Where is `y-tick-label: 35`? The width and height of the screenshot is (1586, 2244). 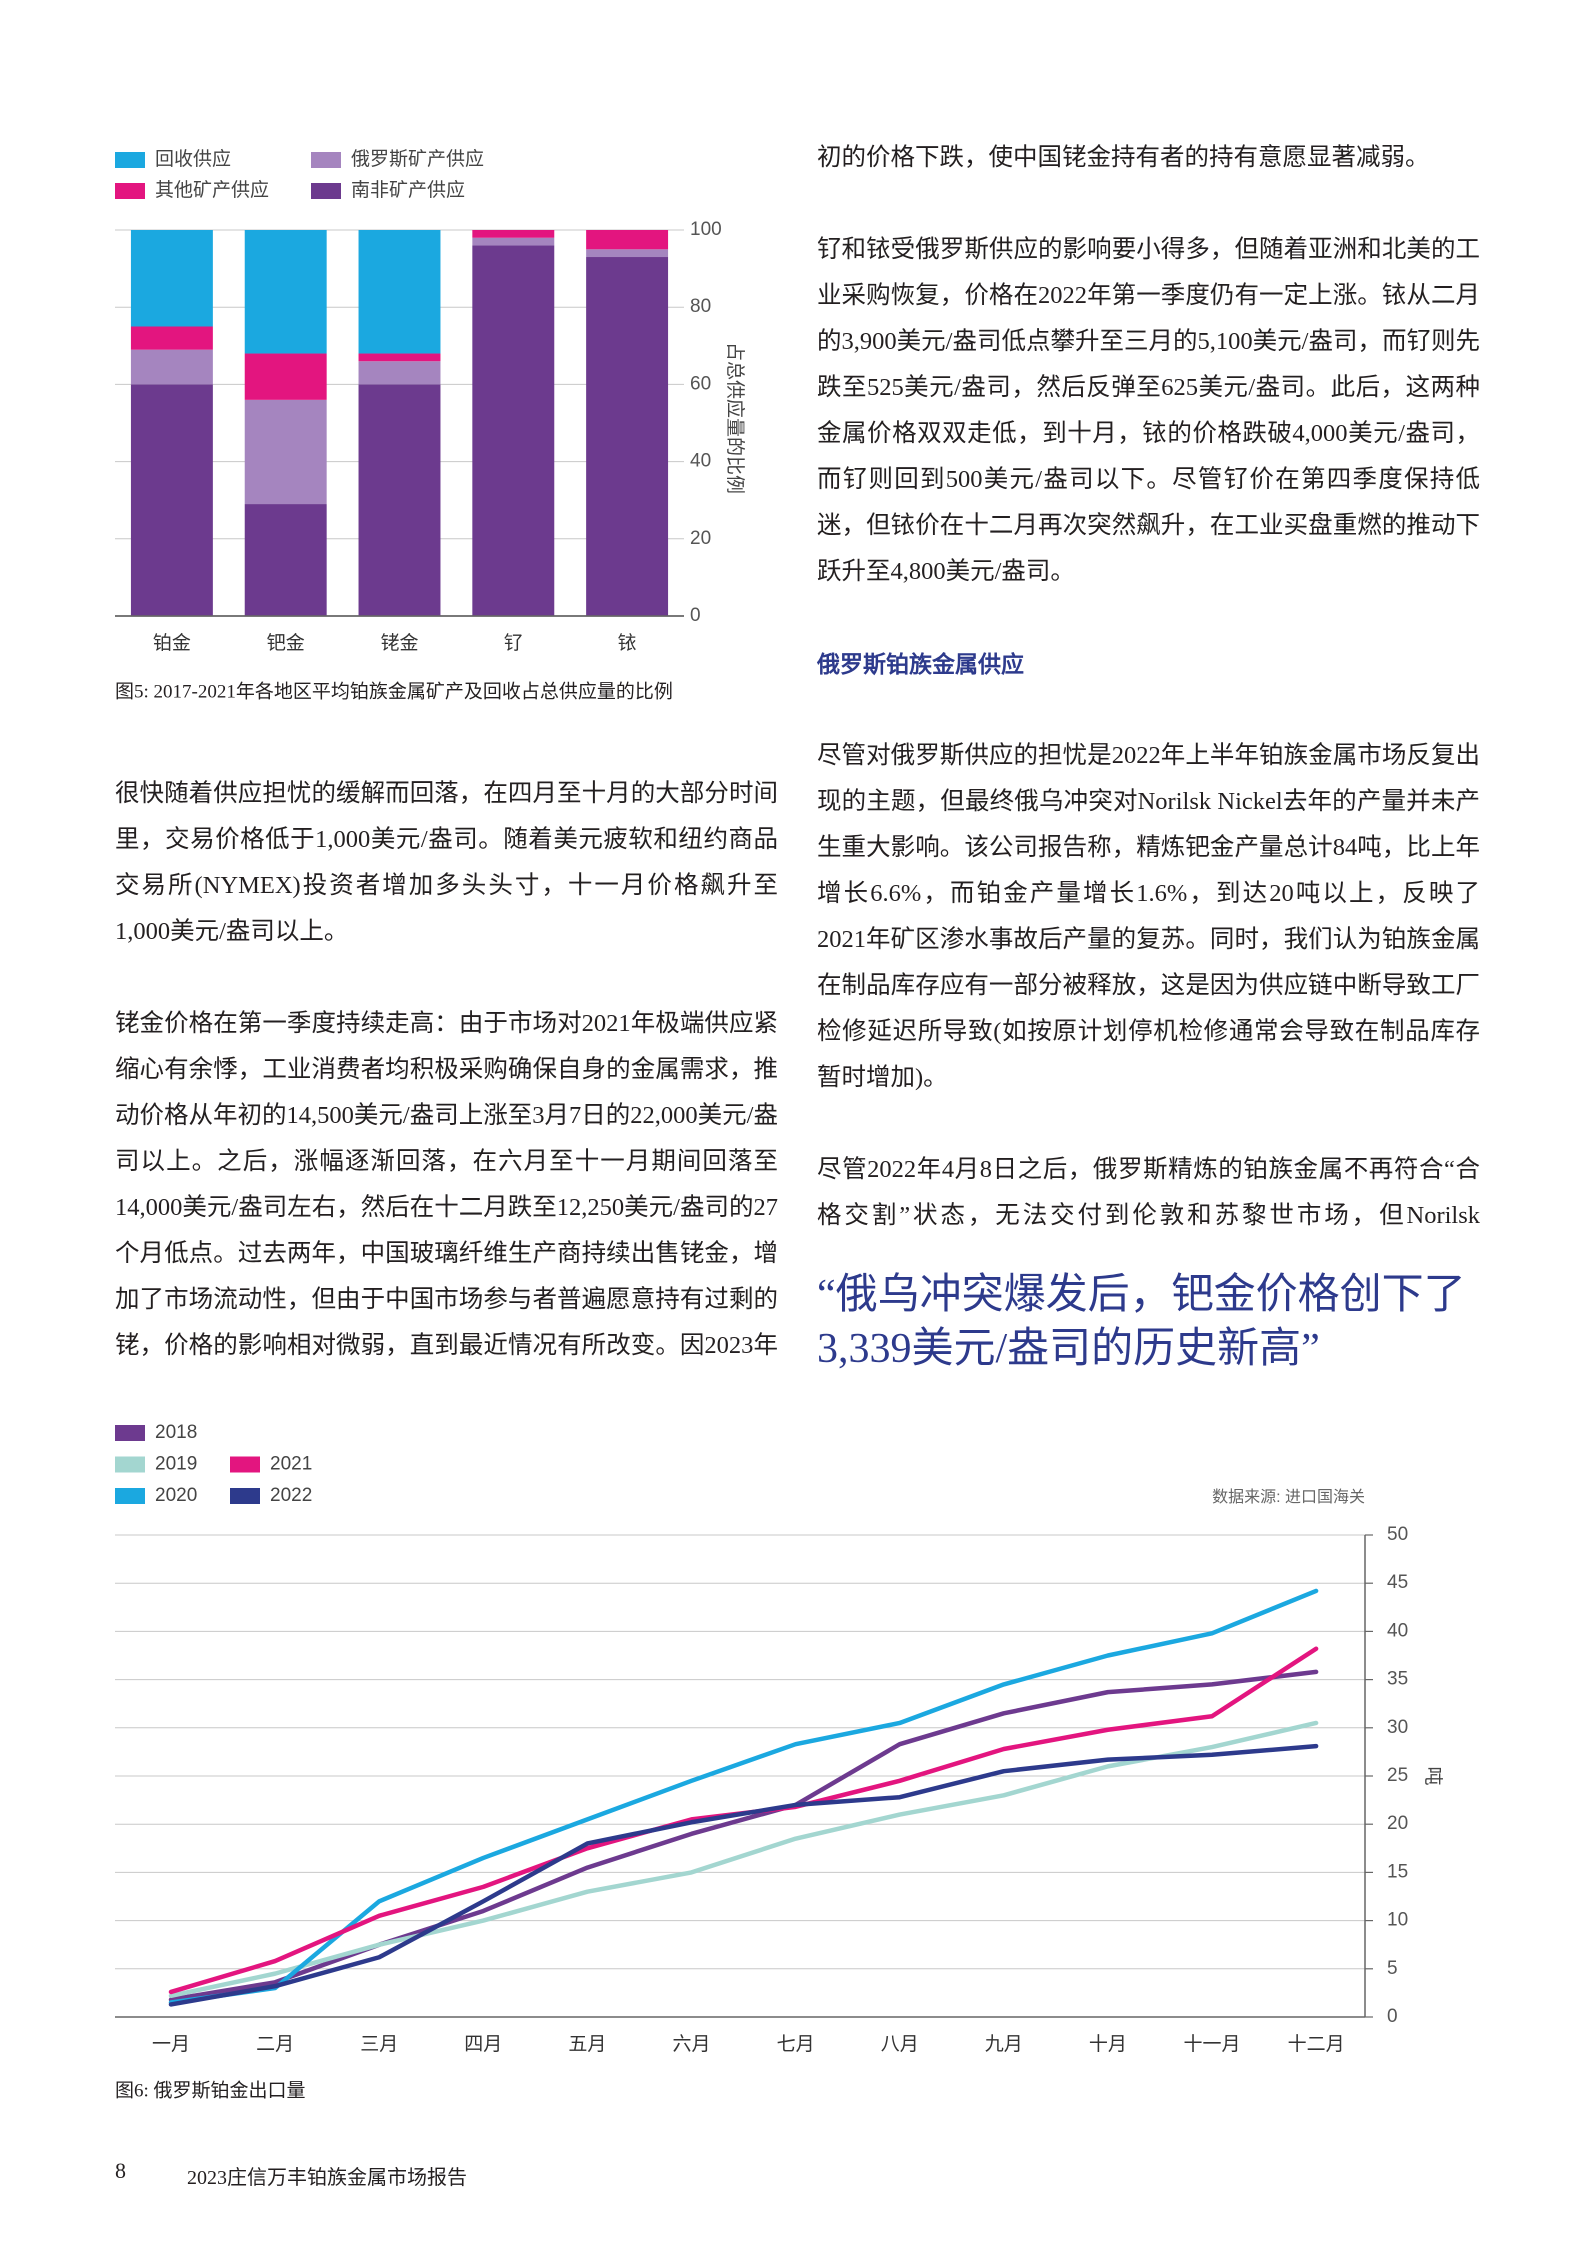 y-tick-label: 35 is located at coordinates (1397, 1679).